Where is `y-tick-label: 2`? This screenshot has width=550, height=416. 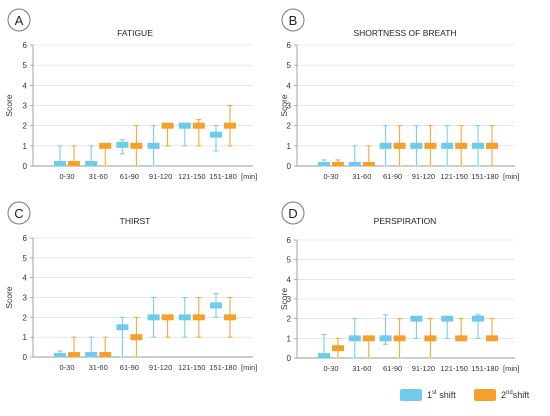 y-tick-label: 2 is located at coordinates (289, 319).